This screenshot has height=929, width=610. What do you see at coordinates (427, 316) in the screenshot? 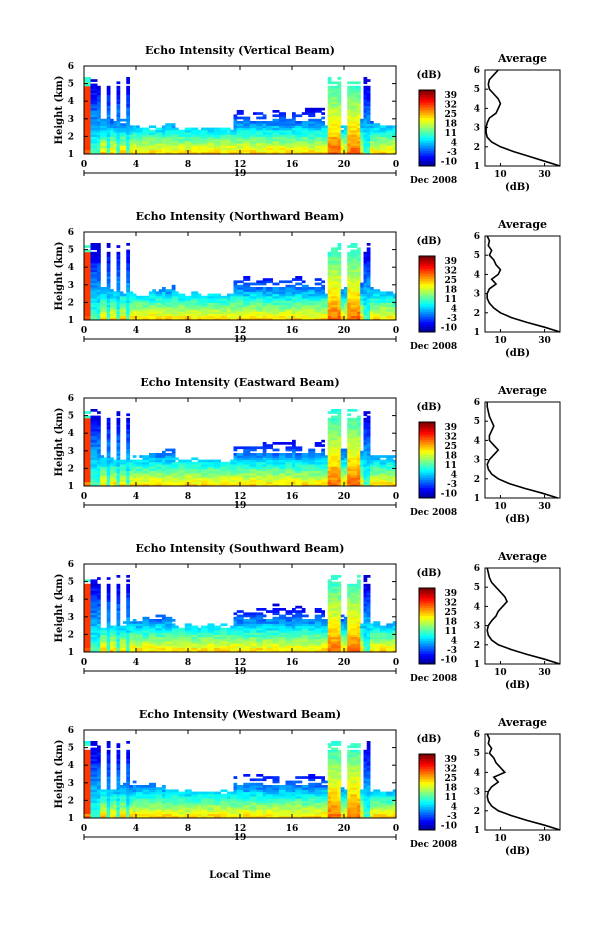
I see `colorbar-cell` at bounding box center [427, 316].